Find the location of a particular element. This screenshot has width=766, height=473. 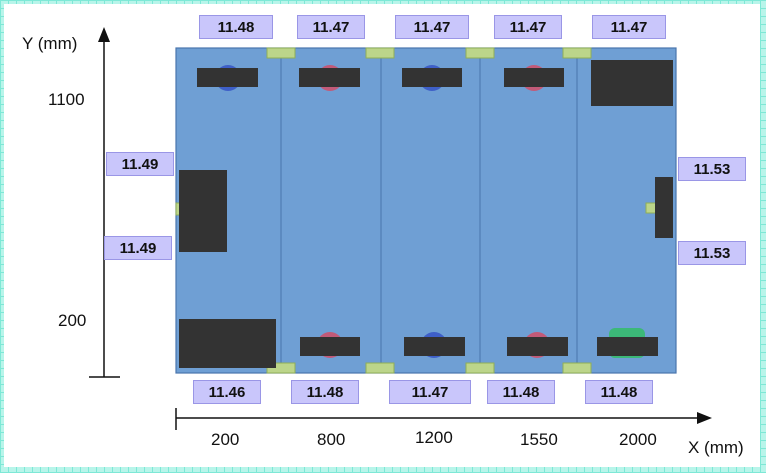

y-axis-arrow is located at coordinates (104, 34).